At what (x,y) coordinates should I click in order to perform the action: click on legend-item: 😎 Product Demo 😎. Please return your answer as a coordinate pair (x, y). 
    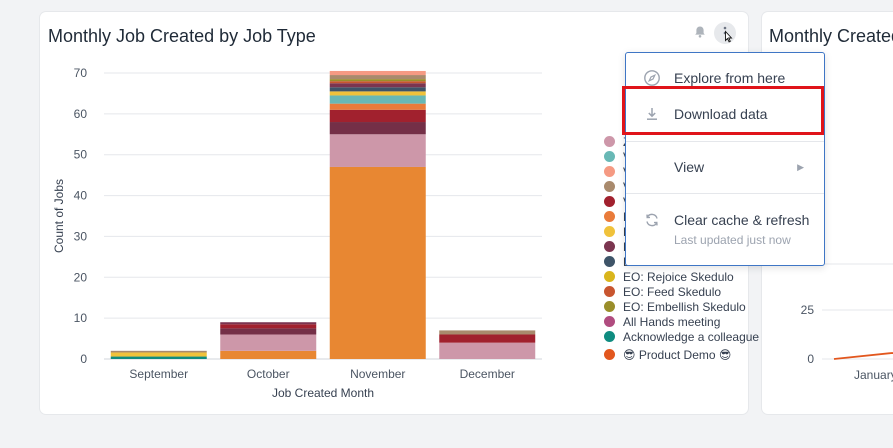
    Looking at the image, I should click on (681, 354).